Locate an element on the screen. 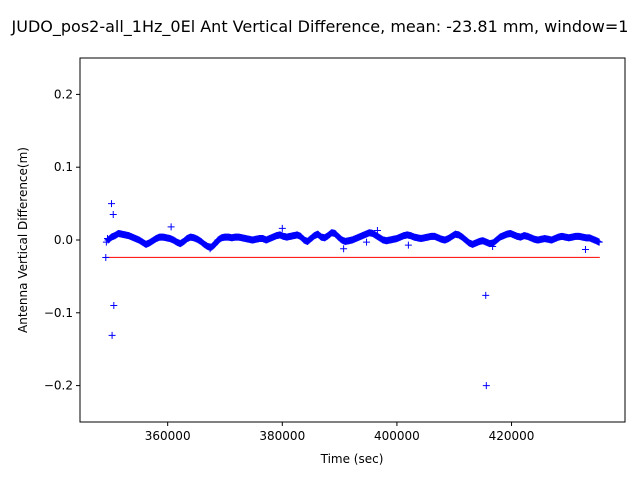  y-tick-label: 0.1 is located at coordinates (63, 167).